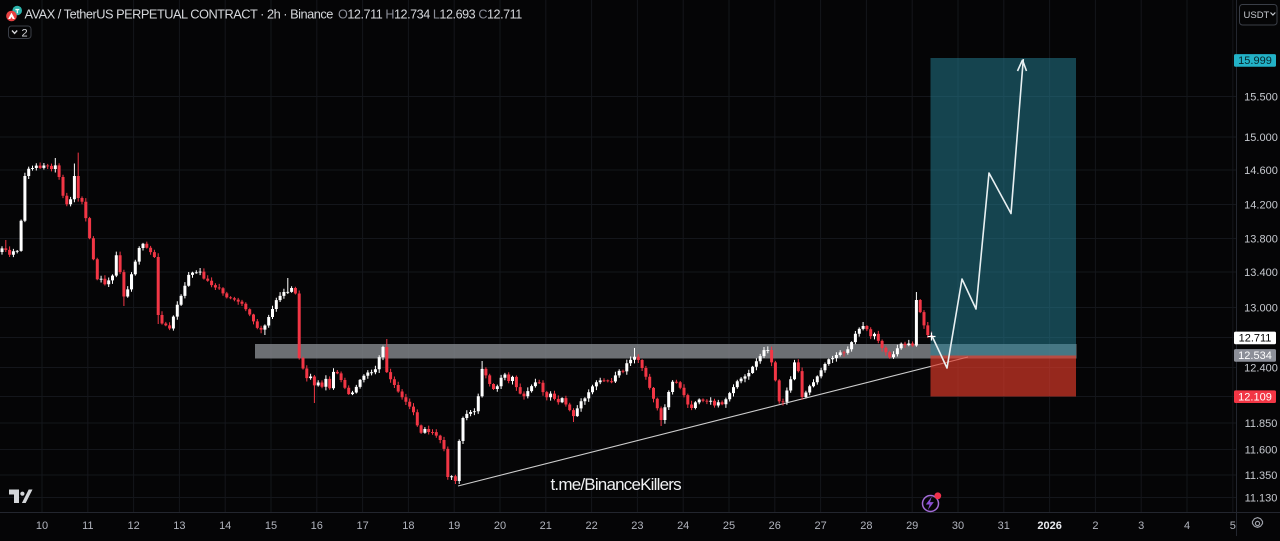 This screenshot has width=1280, height=541. Describe the element at coordinates (775, 526) in the screenshot. I see `svg-text: 26` at that location.